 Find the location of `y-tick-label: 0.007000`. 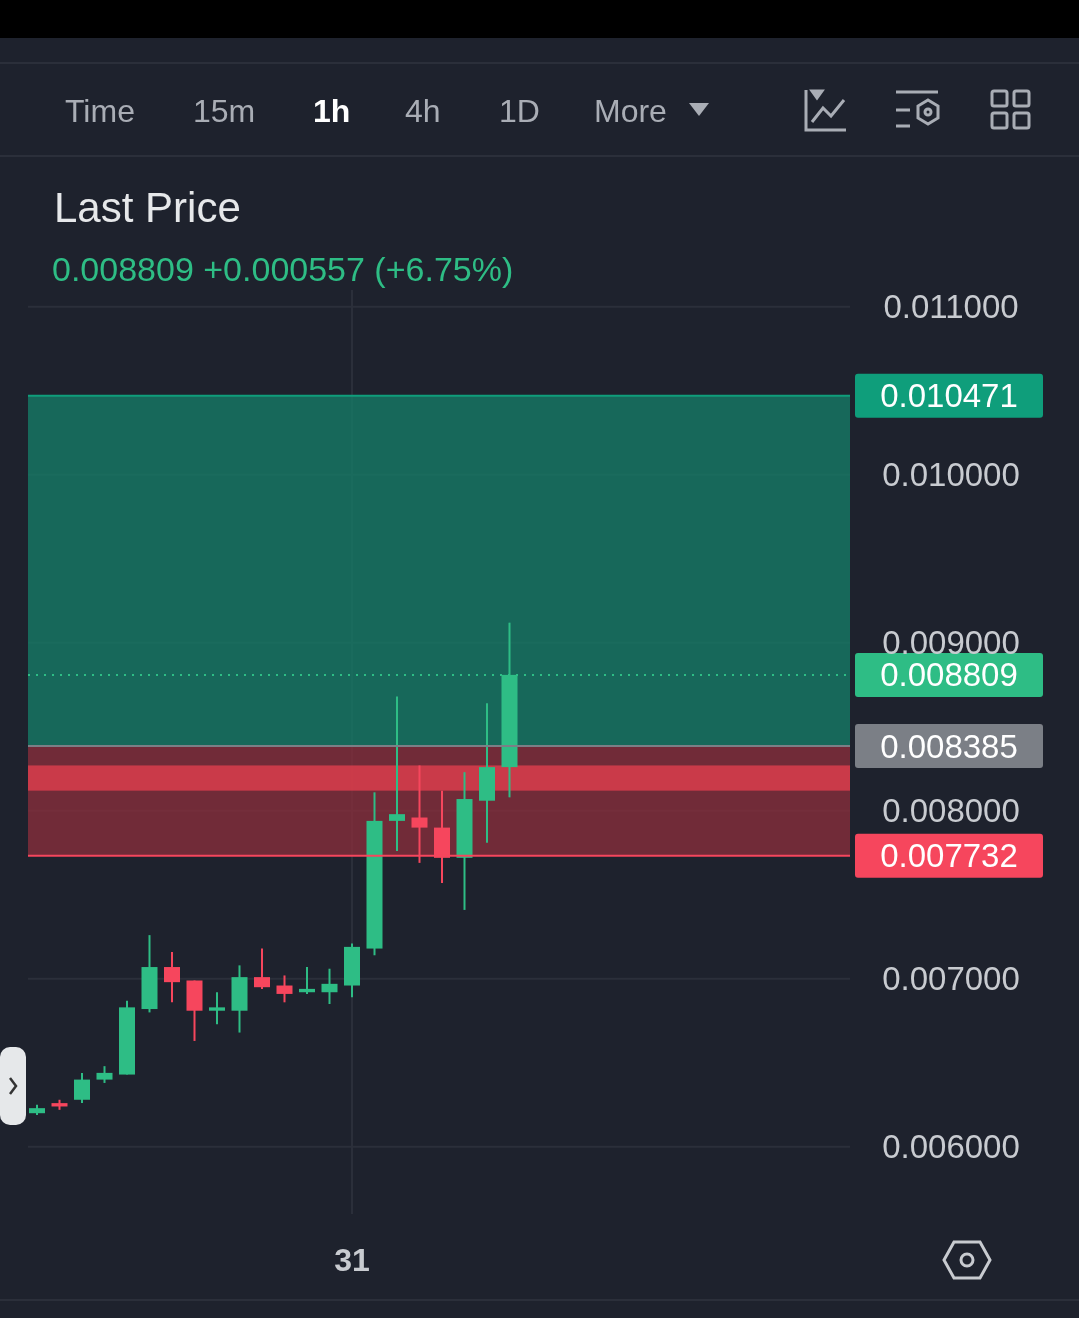

y-tick-label: 0.007000 is located at coordinates (951, 979).